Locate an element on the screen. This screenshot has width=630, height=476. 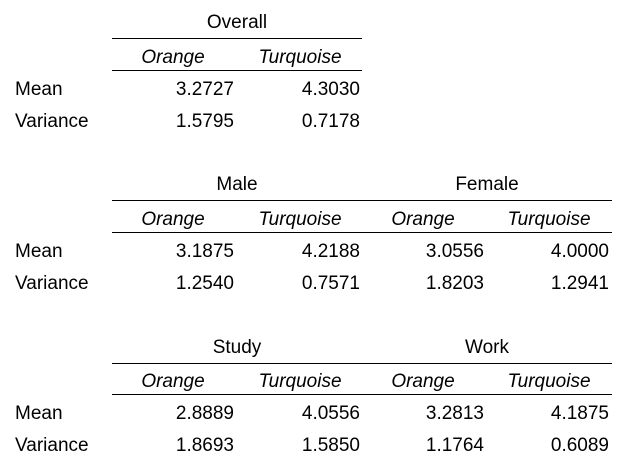
cell-overall-turquoise-mean: 4.3030 is located at coordinates (330, 89).